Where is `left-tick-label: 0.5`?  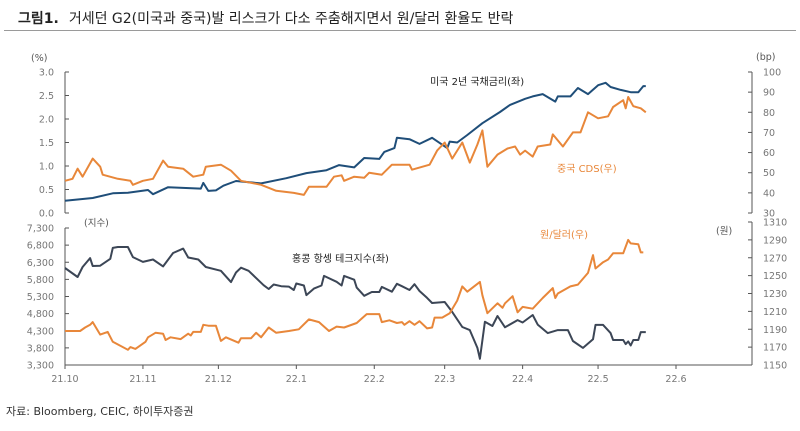
left-tick-label: 0.5 is located at coordinates (46, 190).